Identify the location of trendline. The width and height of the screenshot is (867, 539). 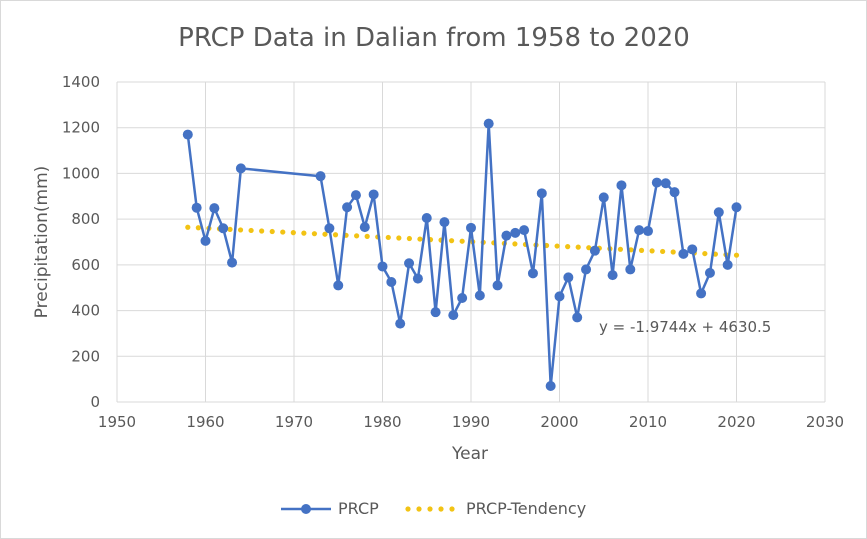
(462, 241).